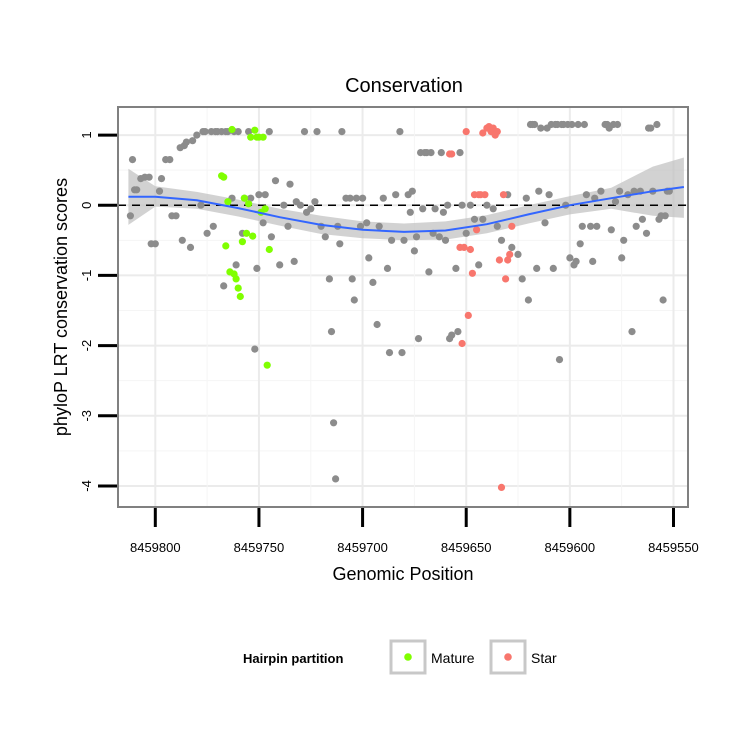  What do you see at coordinates (293, 658) in the screenshot?
I see `legend-title: Hairpin partition` at bounding box center [293, 658].